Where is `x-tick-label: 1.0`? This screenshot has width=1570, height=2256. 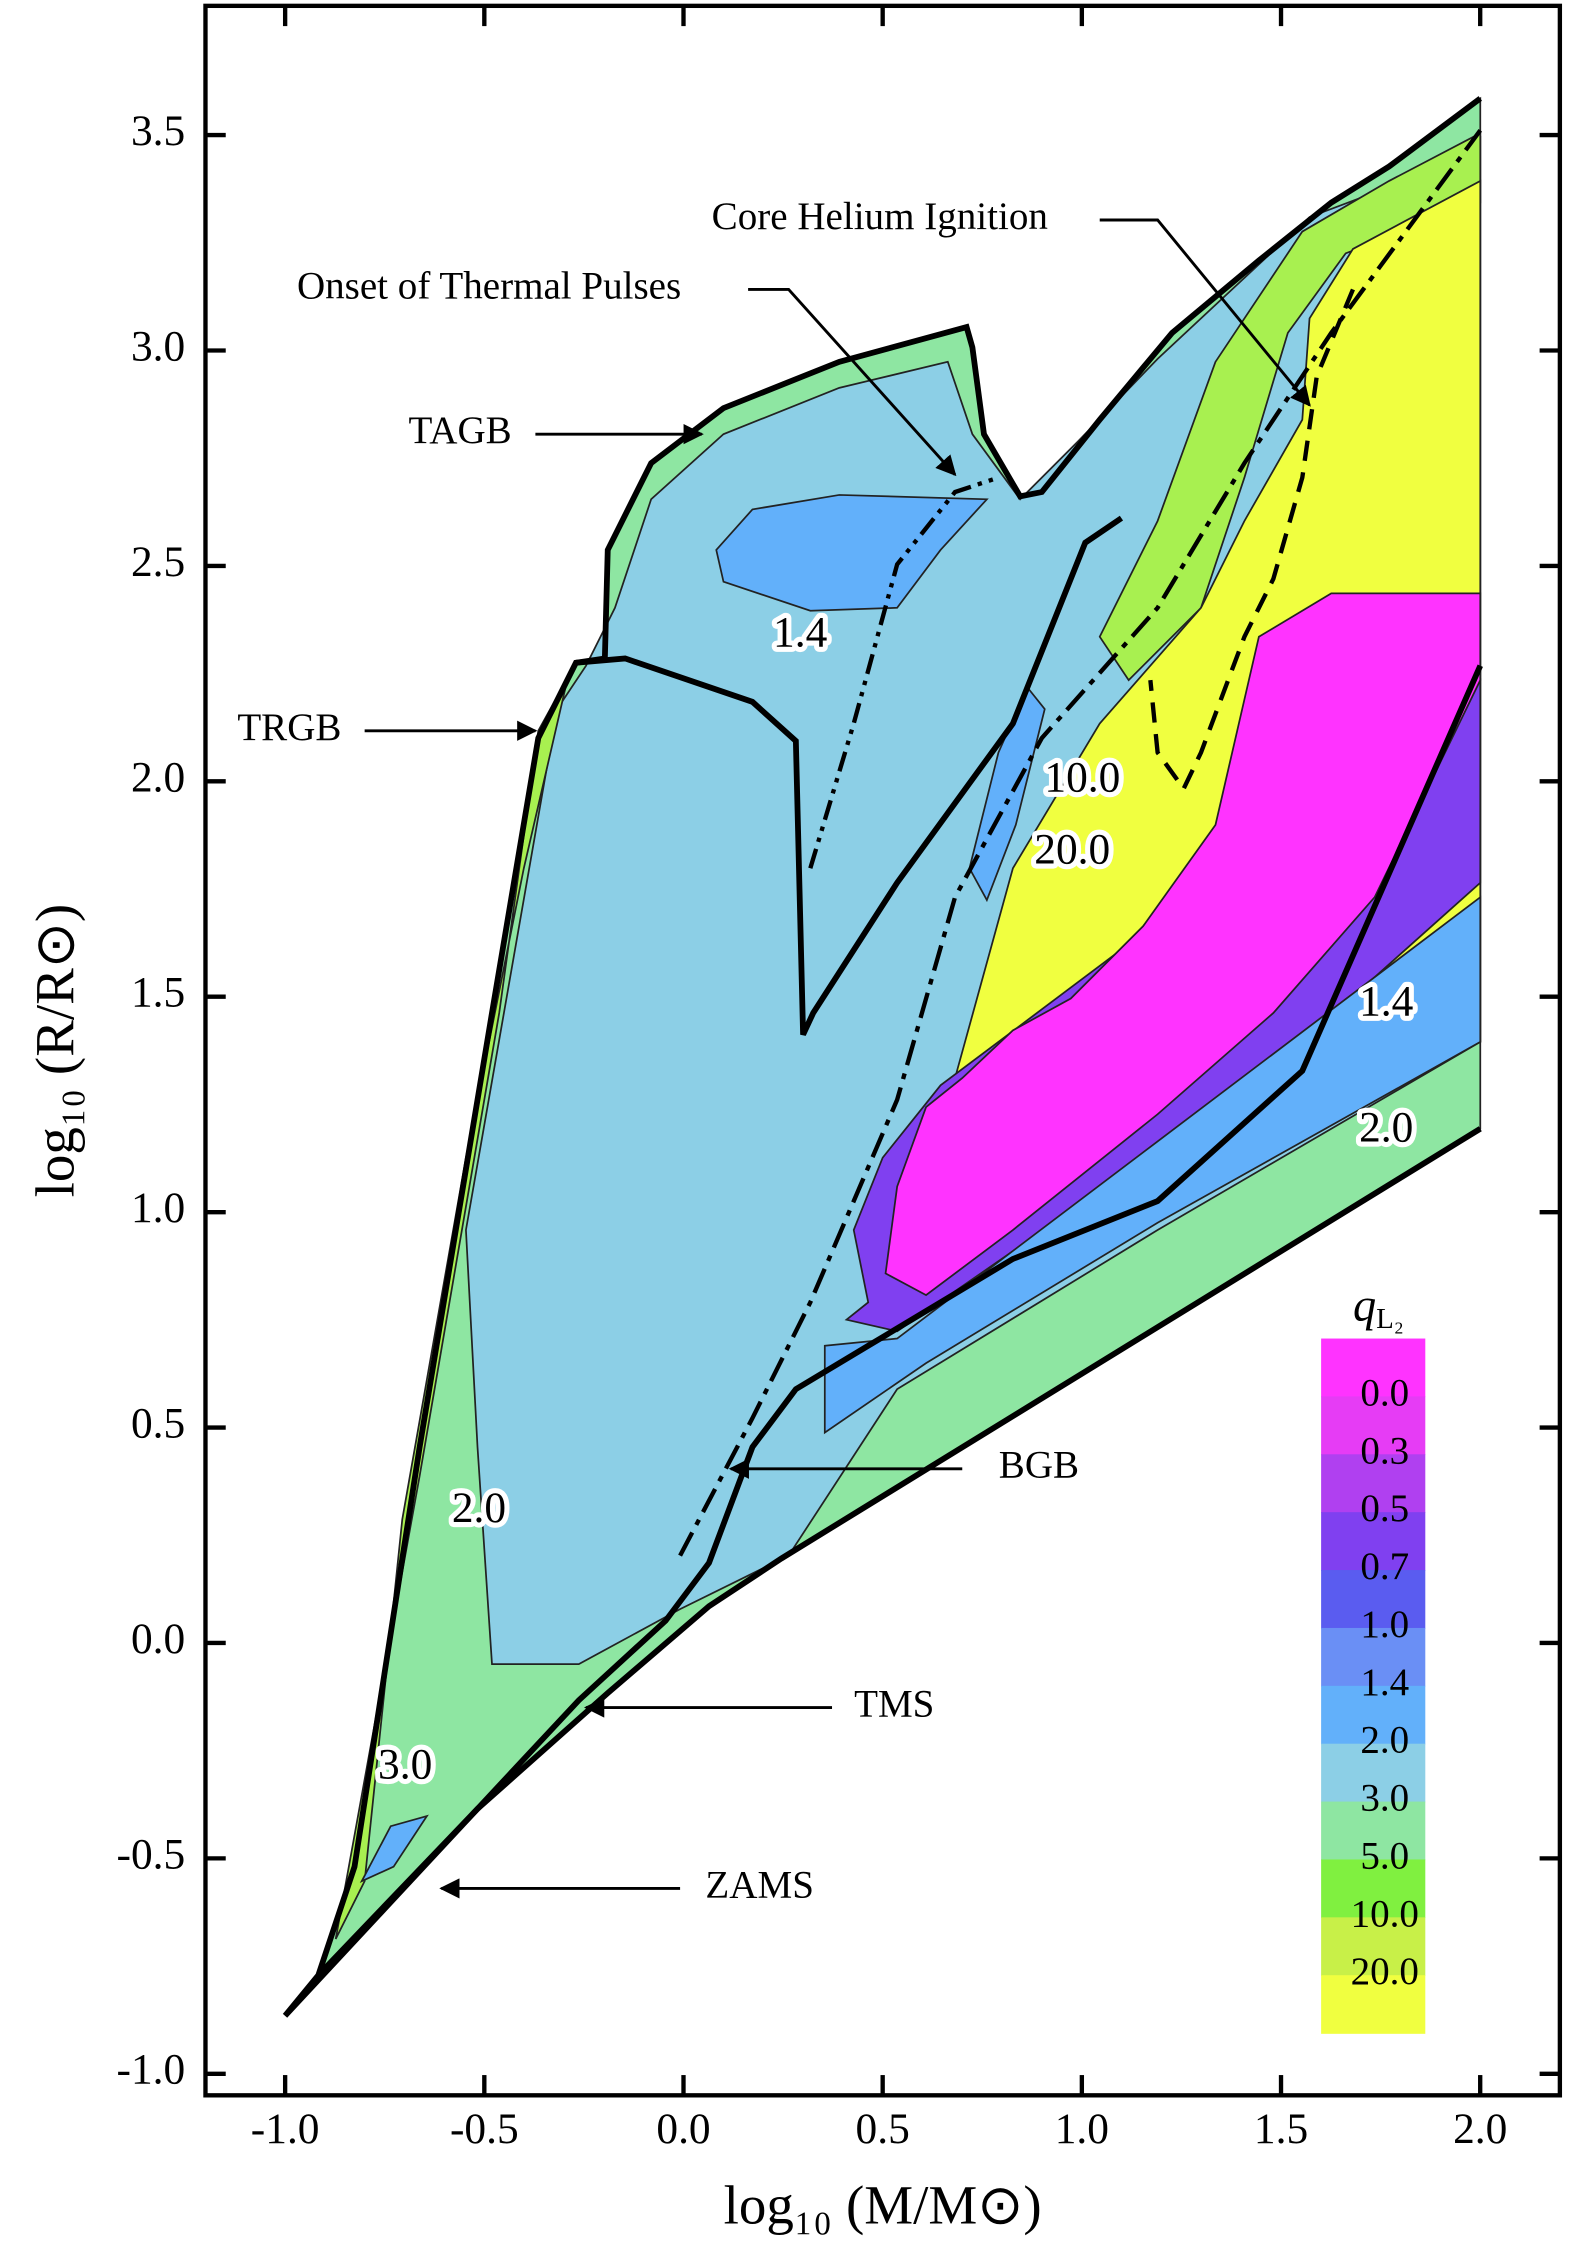 x-tick-label: 1.0 is located at coordinates (1082, 2129).